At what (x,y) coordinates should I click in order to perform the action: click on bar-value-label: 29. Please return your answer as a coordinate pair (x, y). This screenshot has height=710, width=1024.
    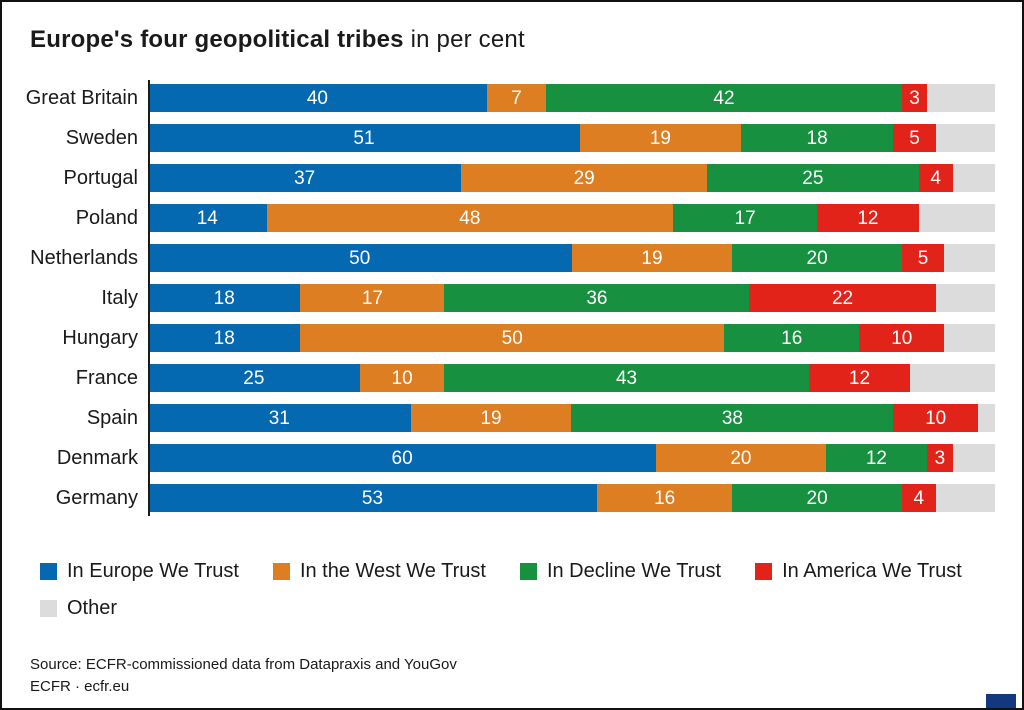
    Looking at the image, I should click on (584, 178).